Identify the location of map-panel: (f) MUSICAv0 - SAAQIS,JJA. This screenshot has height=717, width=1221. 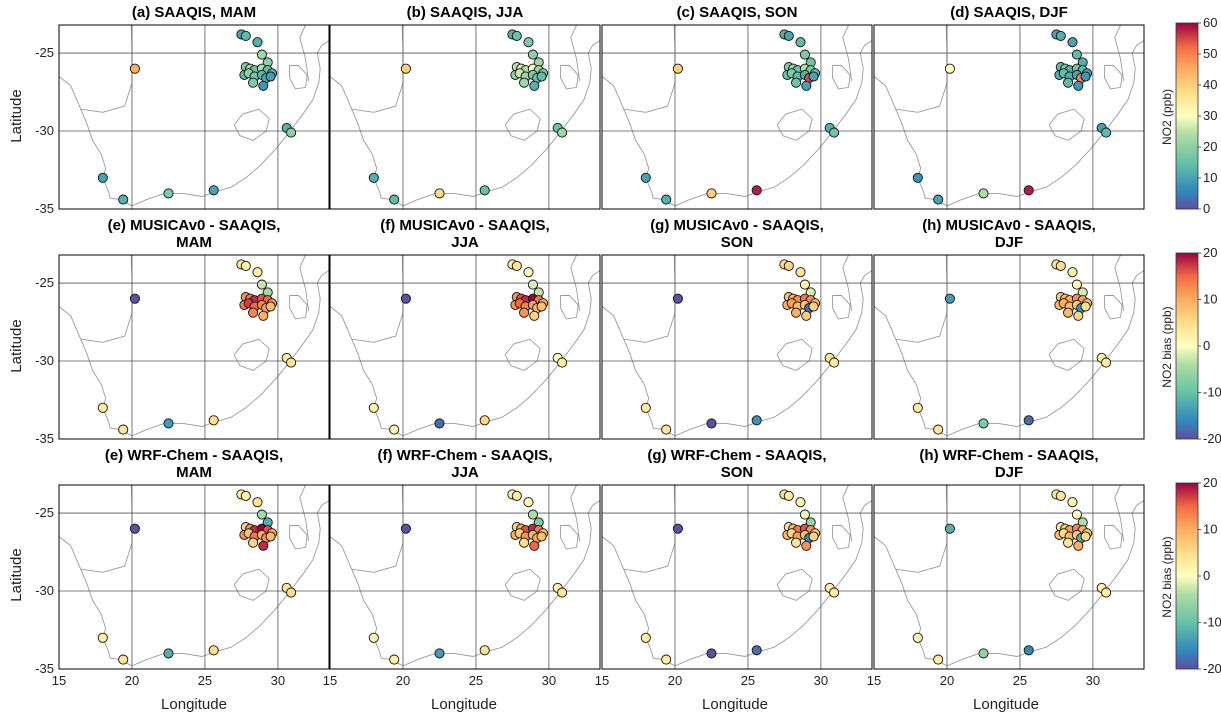
(465, 328).